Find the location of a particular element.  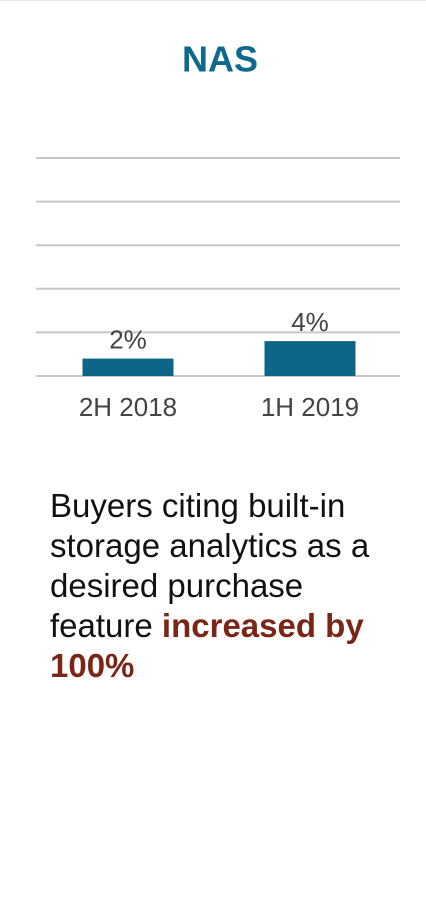

chart-title: NAS is located at coordinates (220, 59).